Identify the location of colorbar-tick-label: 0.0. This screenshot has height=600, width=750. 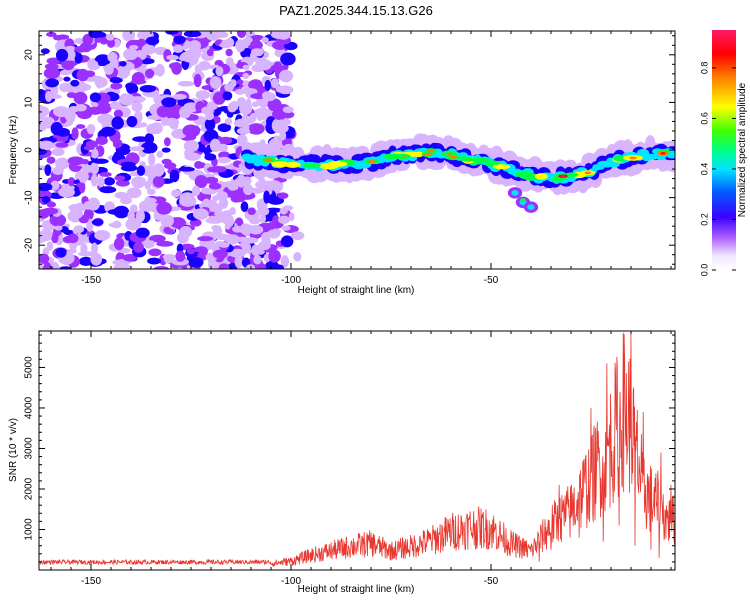
(704, 270).